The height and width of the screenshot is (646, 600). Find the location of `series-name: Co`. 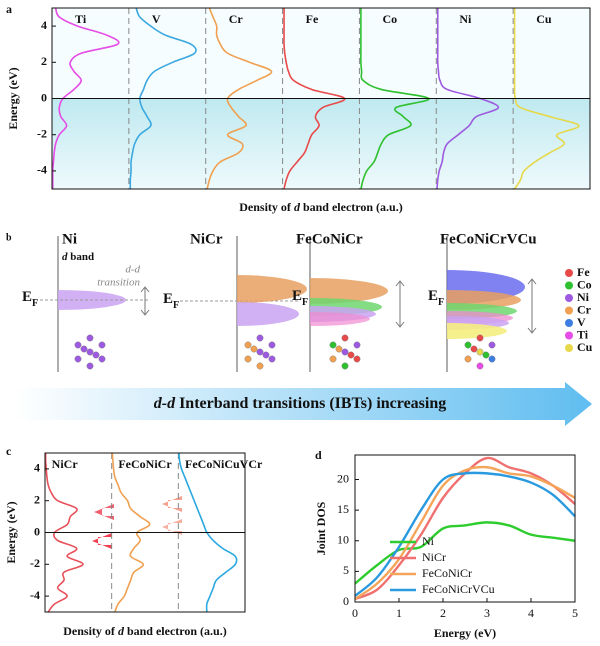

series-name: Co is located at coordinates (389, 19).